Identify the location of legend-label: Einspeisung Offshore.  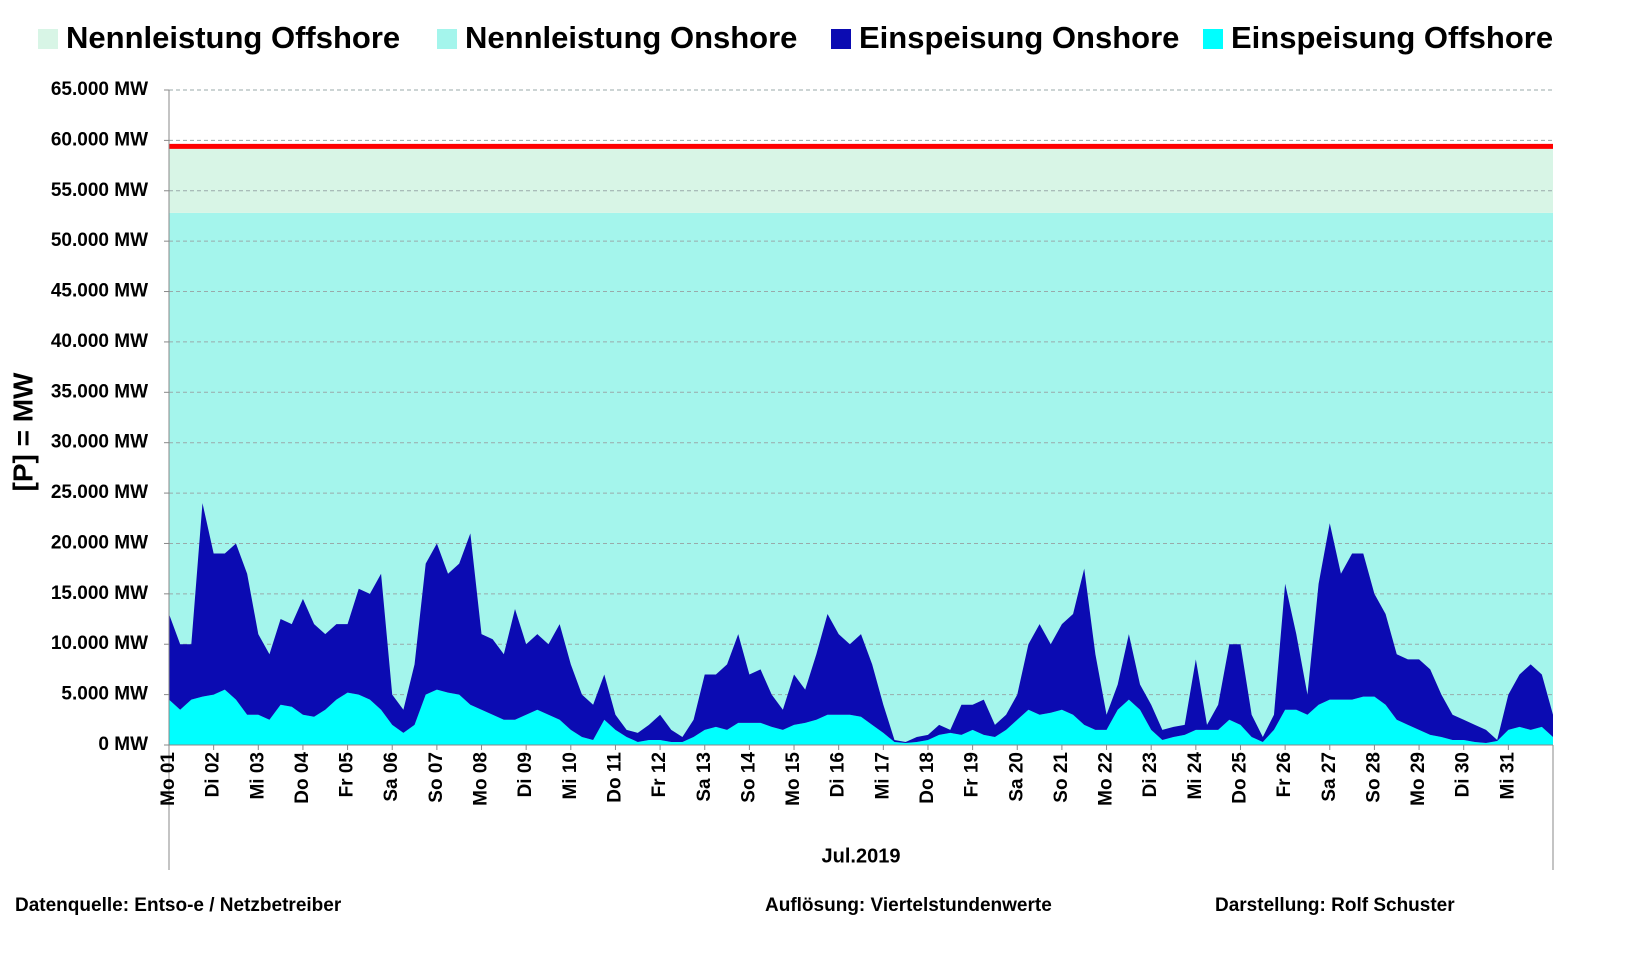
(1392, 37).